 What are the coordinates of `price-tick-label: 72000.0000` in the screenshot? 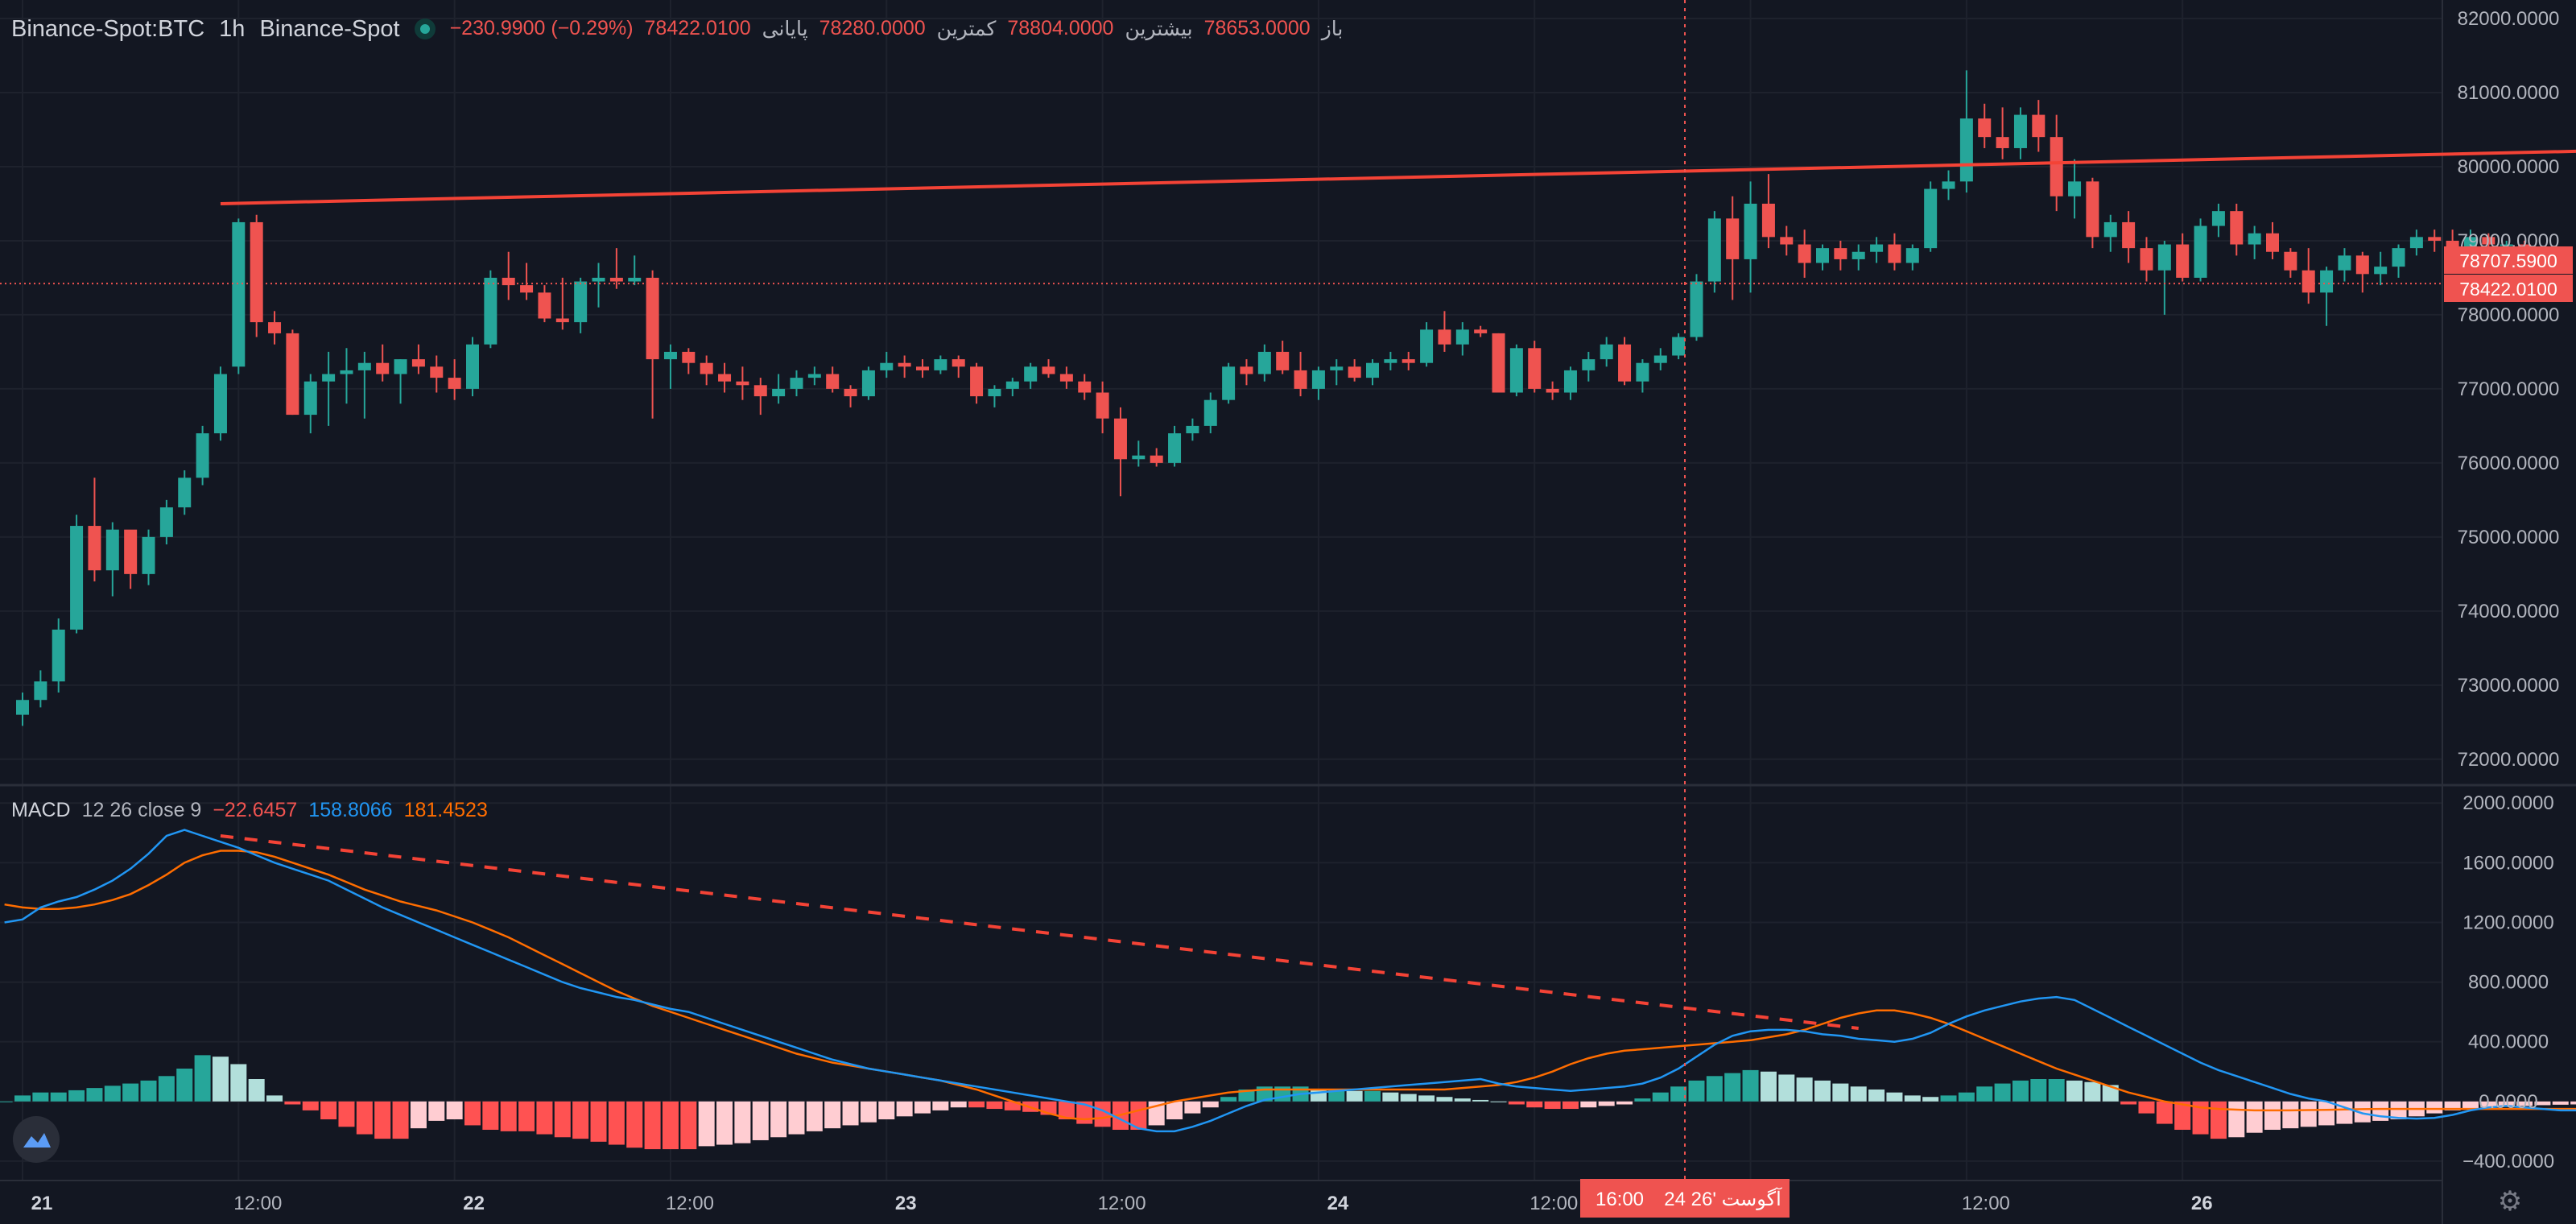 It's located at (2509, 760).